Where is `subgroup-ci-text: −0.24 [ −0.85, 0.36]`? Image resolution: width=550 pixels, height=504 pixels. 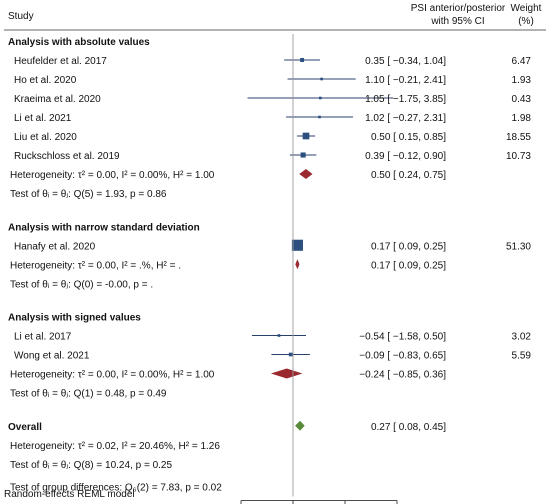 subgroup-ci-text: −0.24 [ −0.85, 0.36] is located at coordinates (402, 375).